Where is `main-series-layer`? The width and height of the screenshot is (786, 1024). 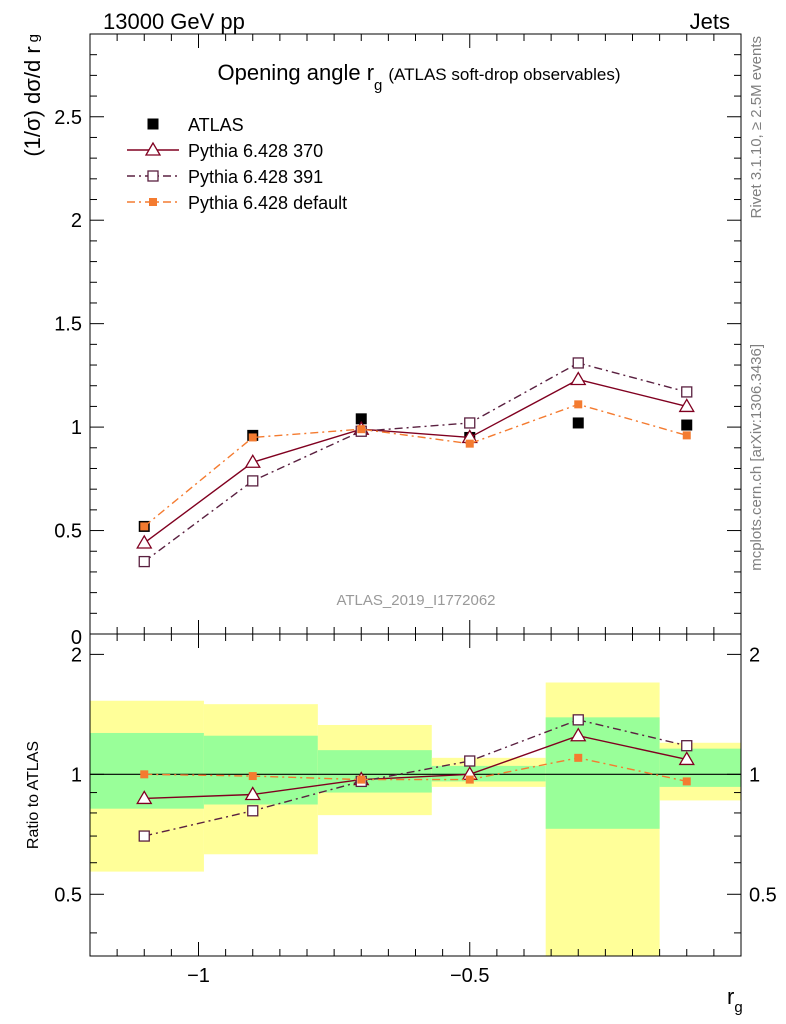 main-series-layer is located at coordinates (415, 462).